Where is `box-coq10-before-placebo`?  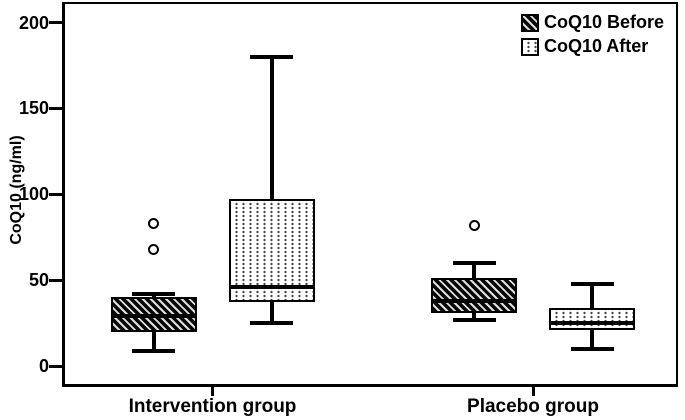 box-coq10-before-placebo is located at coordinates (474, 295).